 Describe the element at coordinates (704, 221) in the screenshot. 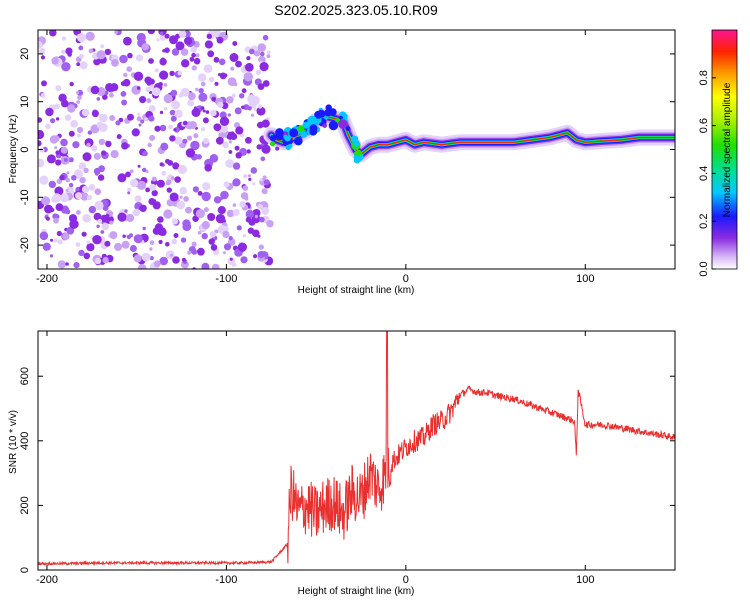

I see `colorbar-tick-label: 0.2` at that location.